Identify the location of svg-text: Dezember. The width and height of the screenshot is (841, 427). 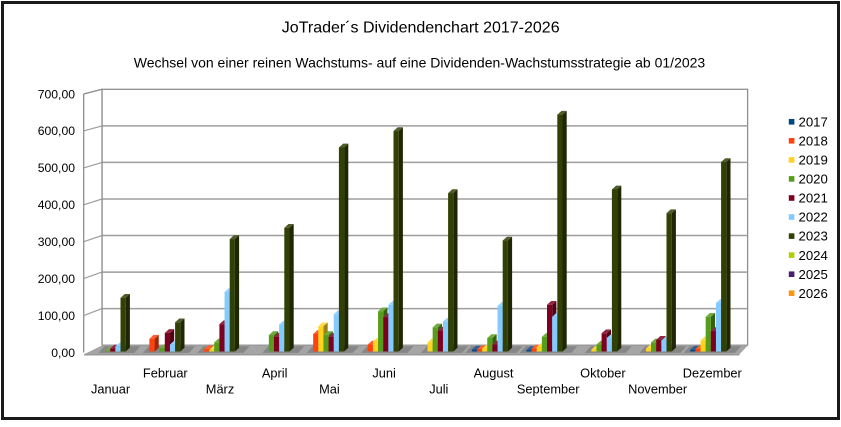
(713, 373).